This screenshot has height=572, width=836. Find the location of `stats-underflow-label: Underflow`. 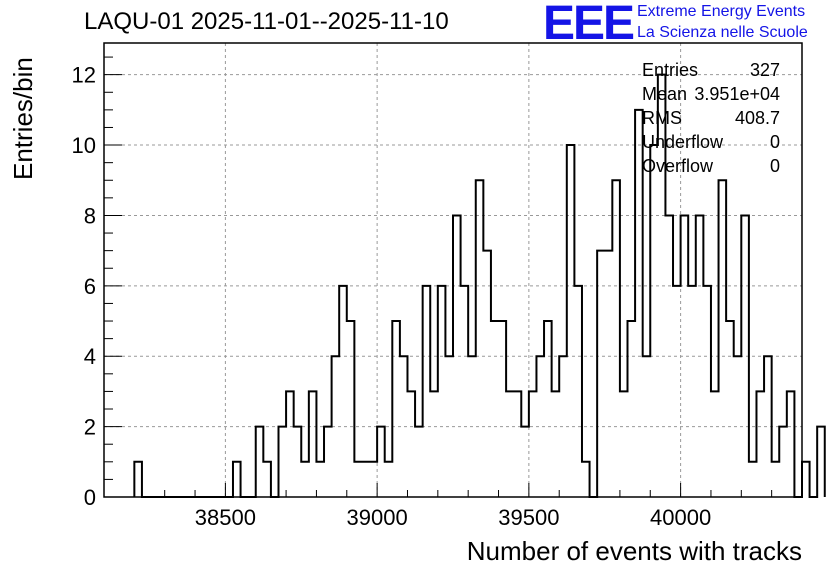

stats-underflow-label: Underflow is located at coordinates (683, 142).